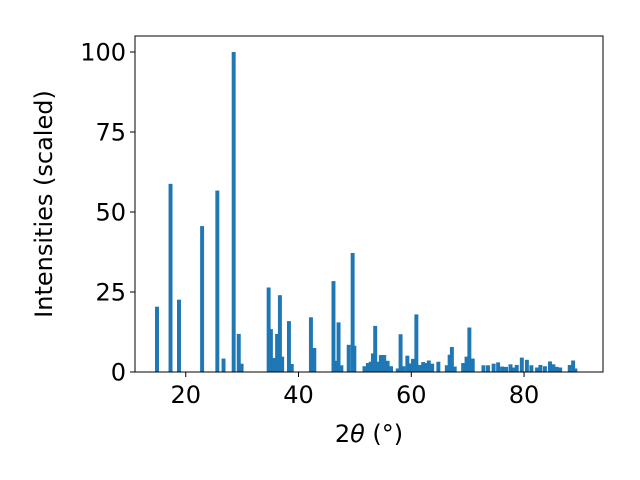 The image size is (640, 480). What do you see at coordinates (524, 395) in the screenshot?
I see `x-tick-label: 80` at bounding box center [524, 395].